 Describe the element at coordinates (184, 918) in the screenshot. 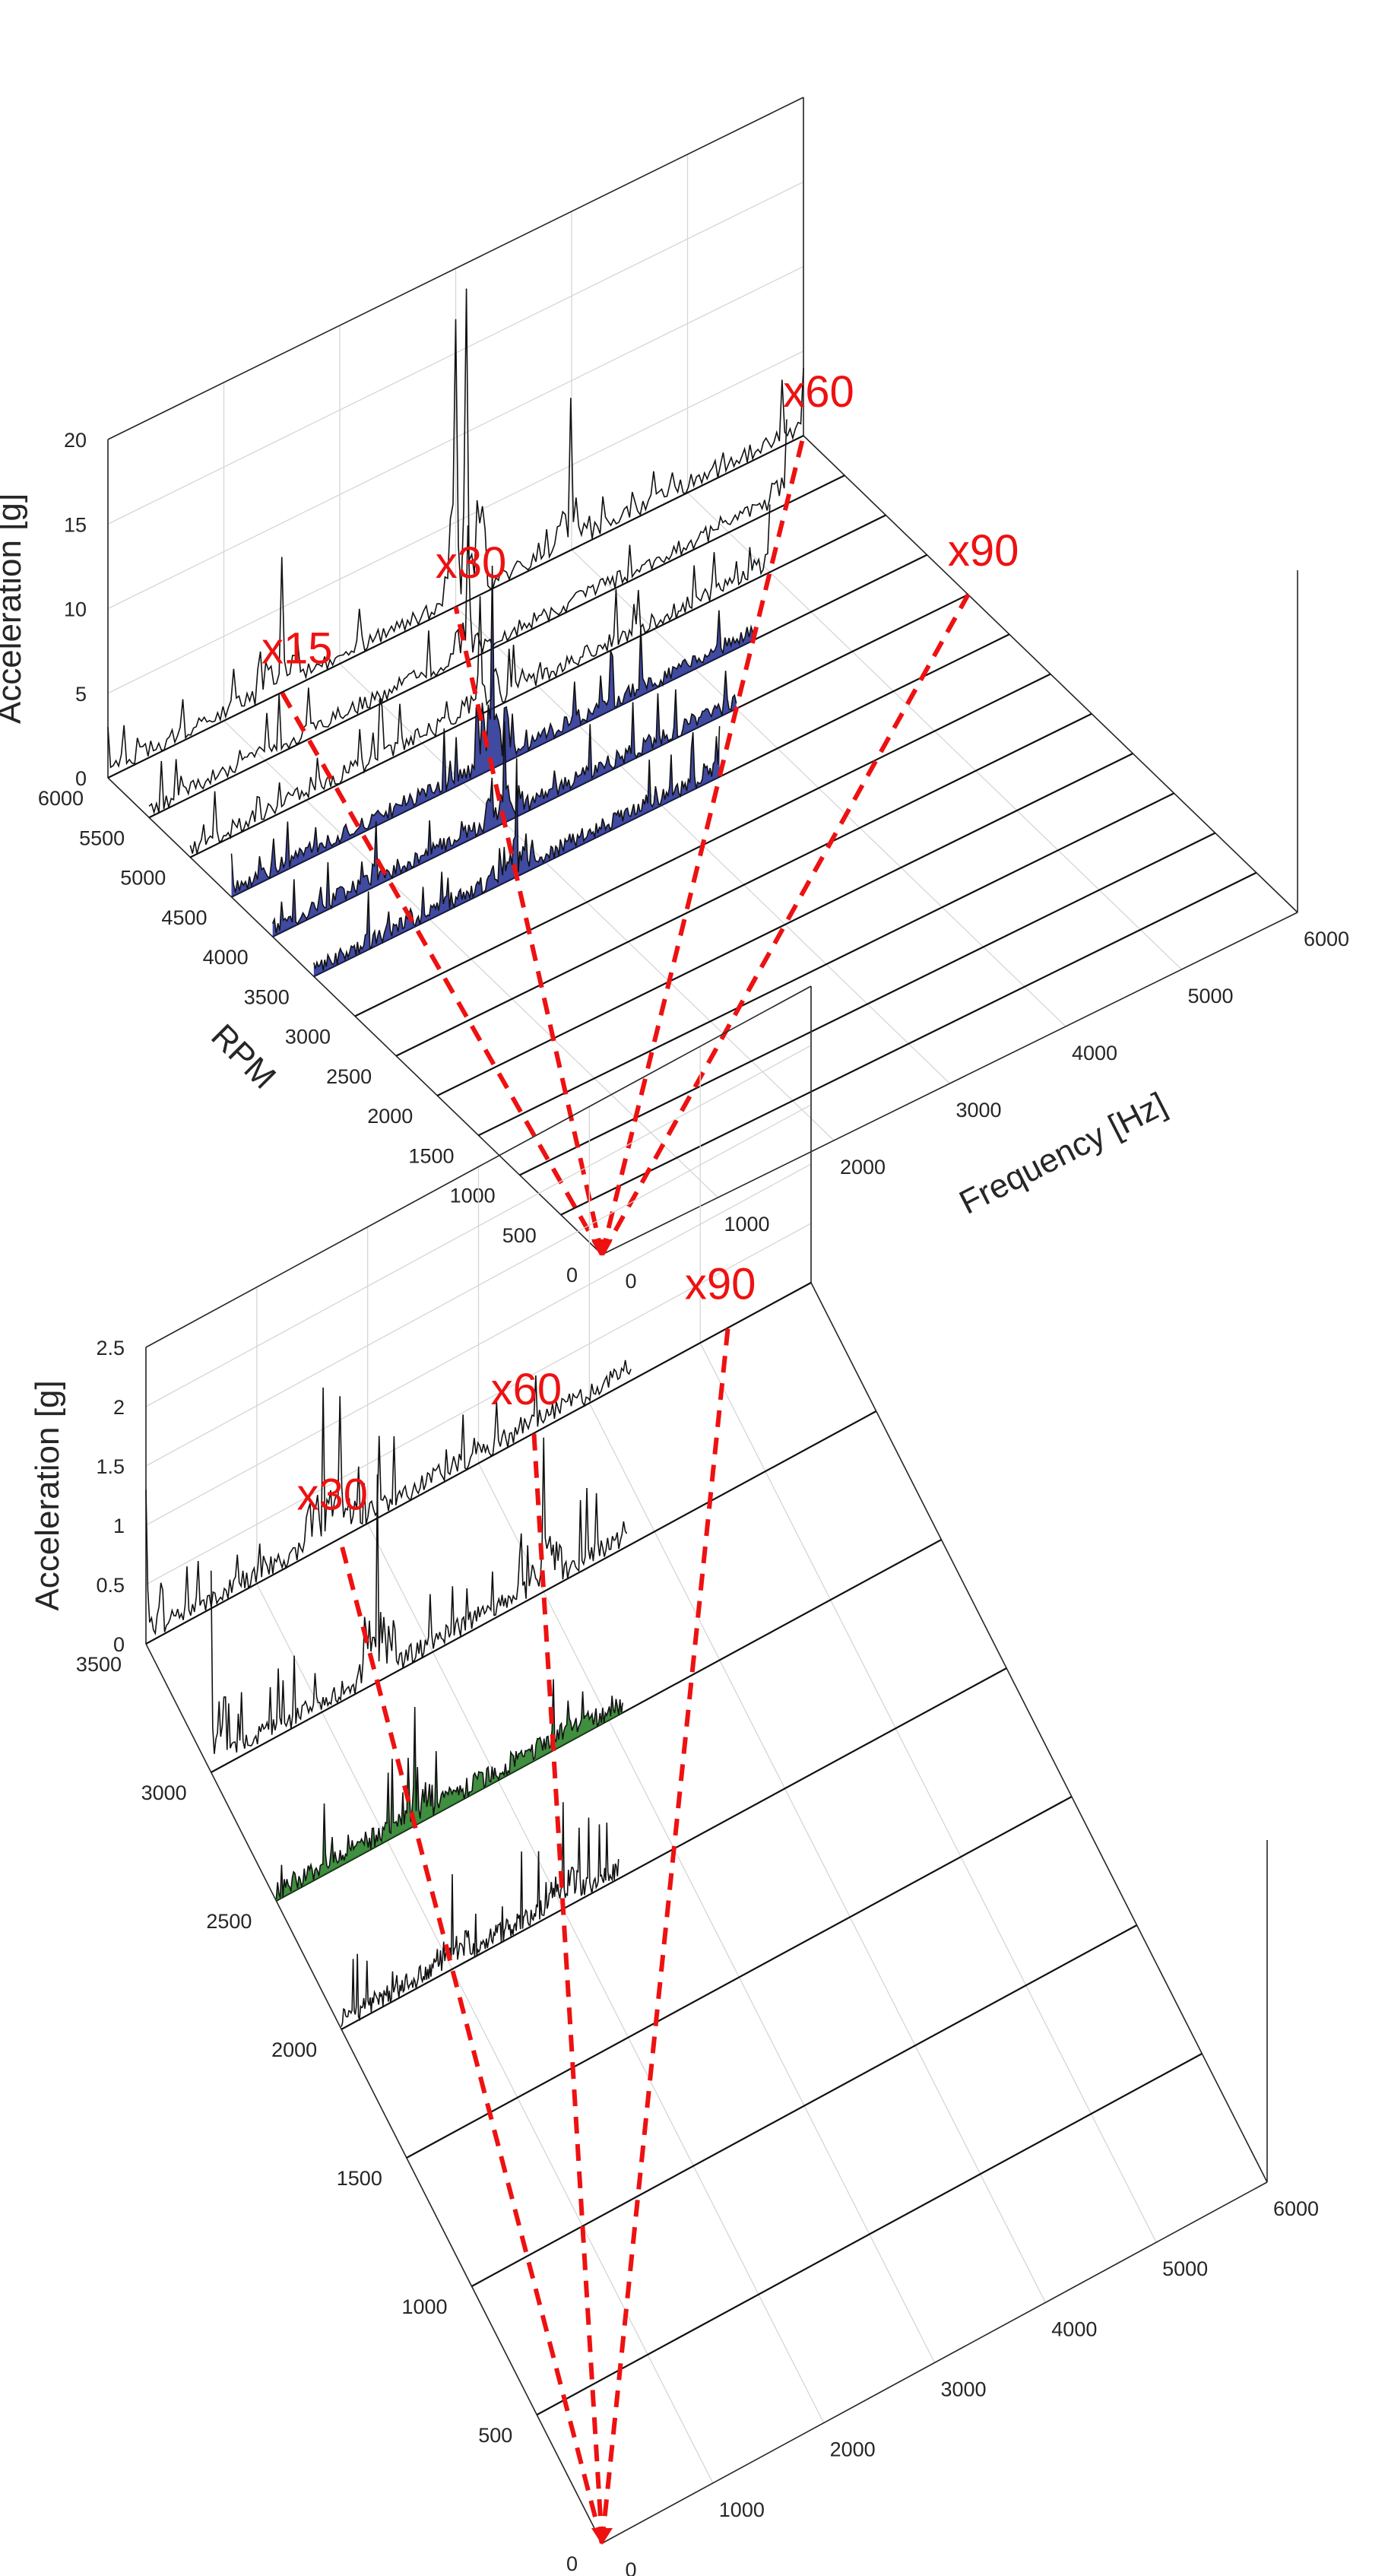

I see `y-tick-label: 4500` at that location.